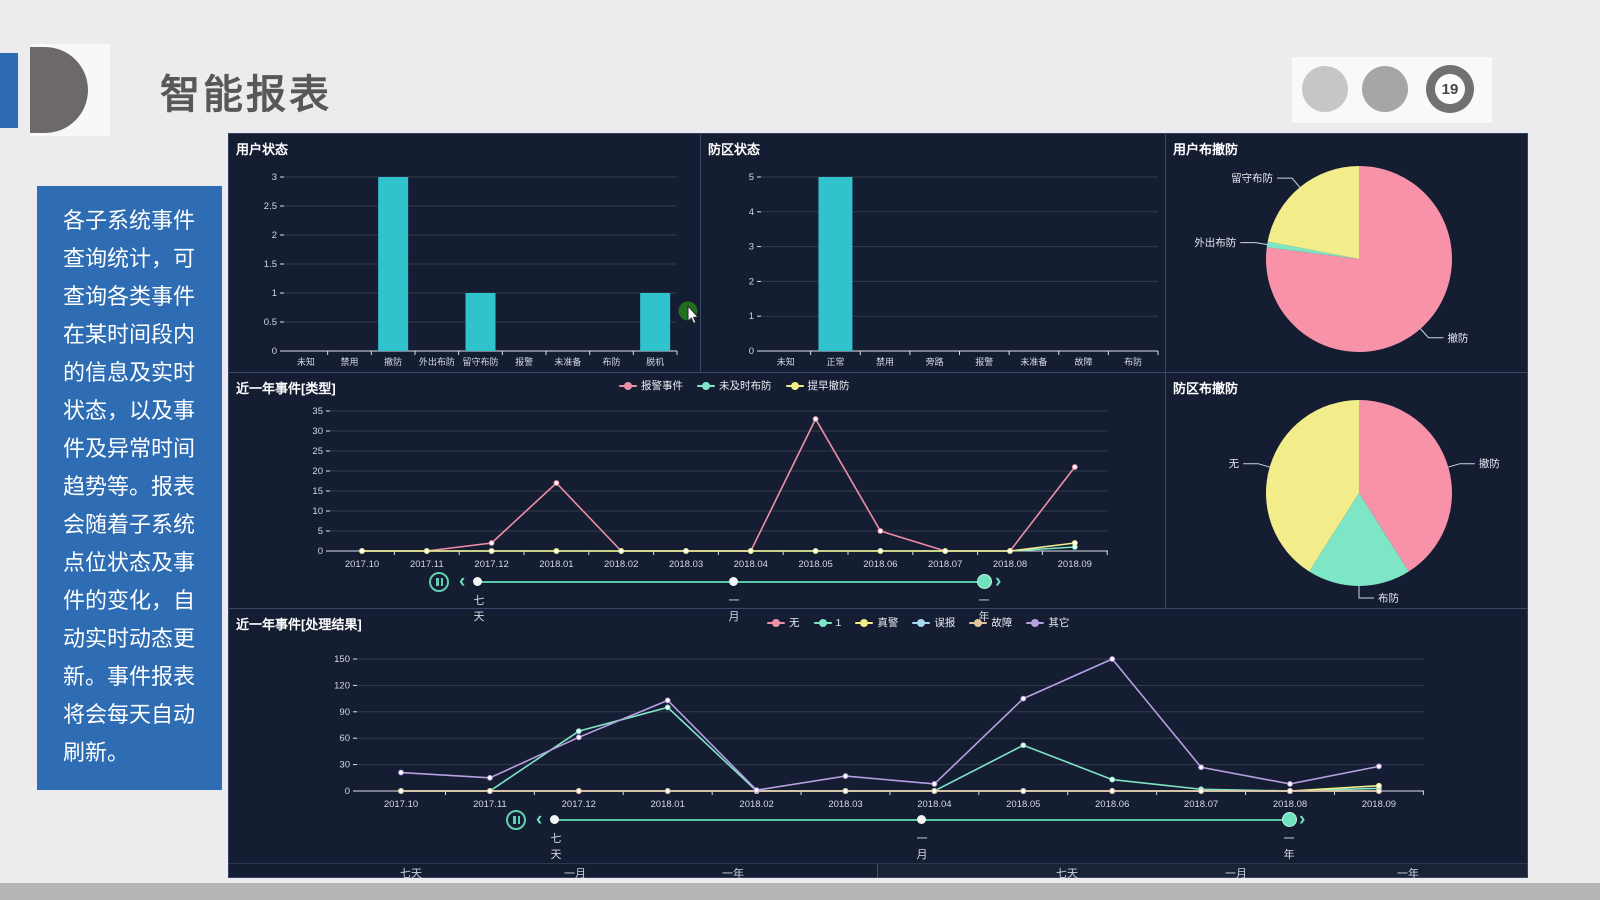  I want to click on svg-text: 未准备, so click(1033, 361).